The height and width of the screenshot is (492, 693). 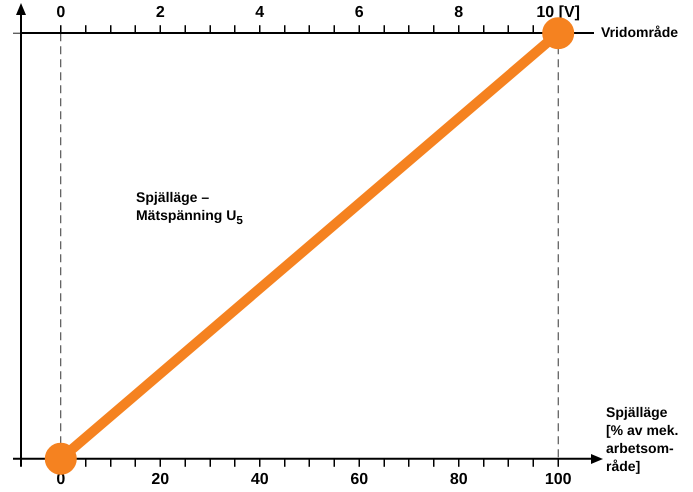 I want to click on ref-line-label: Vridområde, so click(x=639, y=32).